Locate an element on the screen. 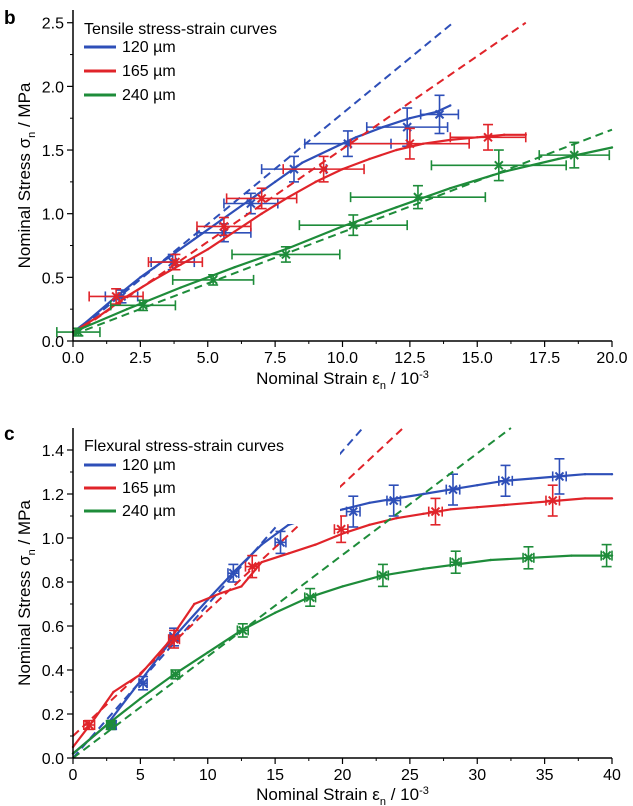 The image size is (633, 806). y-axis-title: Nominal Stress σn / MPa is located at coordinates (26, 175).